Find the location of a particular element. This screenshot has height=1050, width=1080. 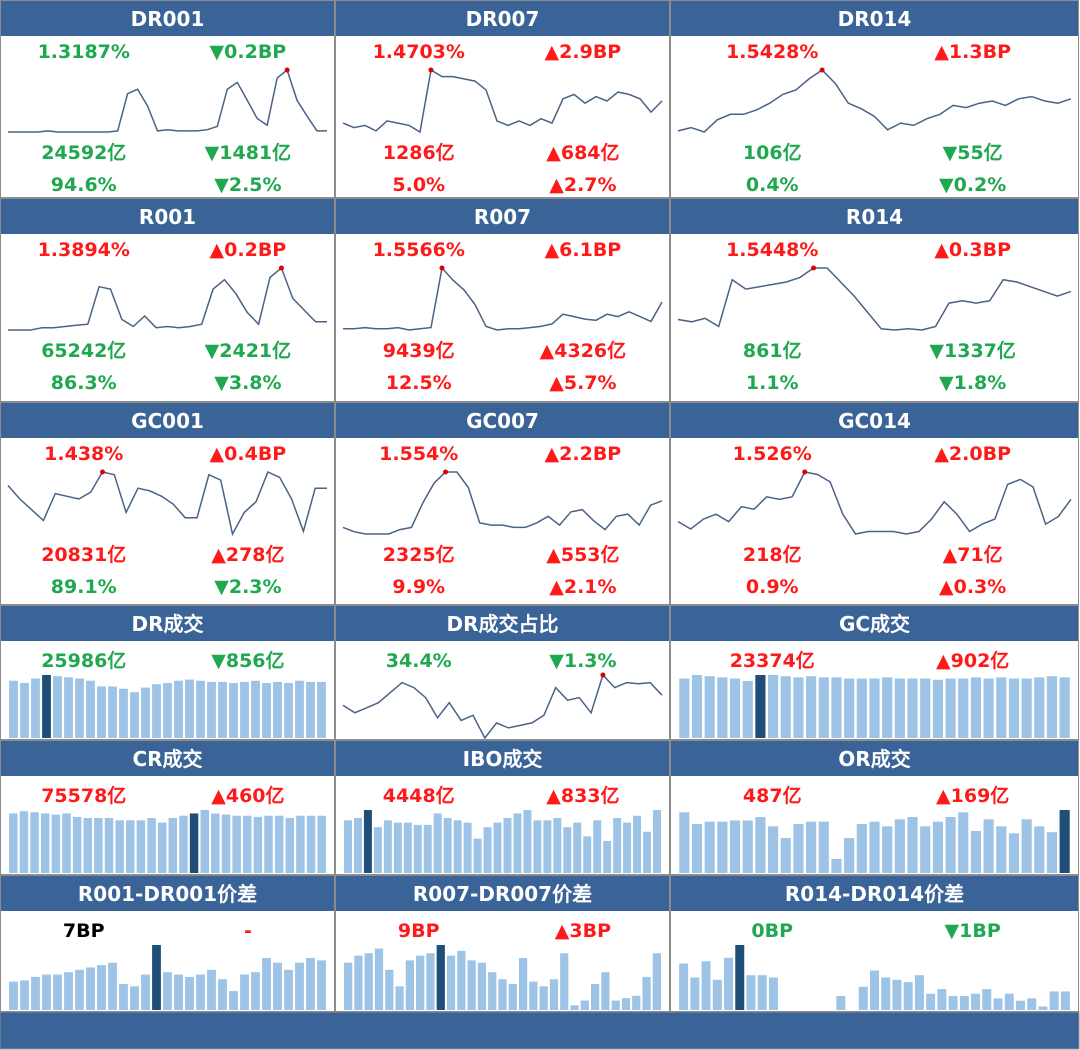

value-right: ▲2.7% is located at coordinates (582, 185).